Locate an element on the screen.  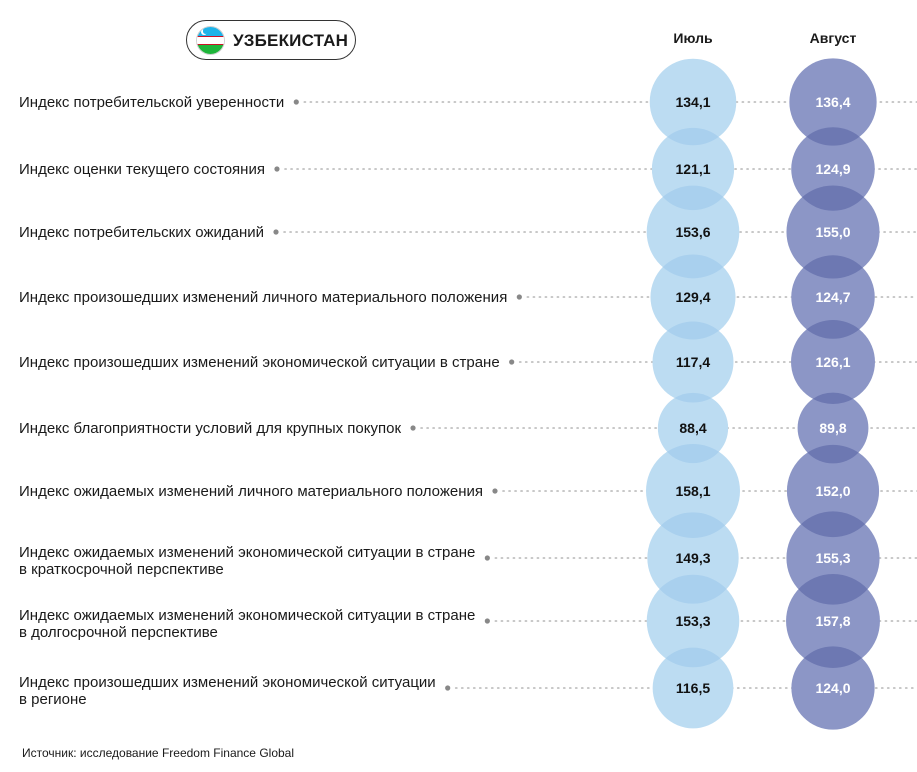
august-value-label-9: 157,8 is located at coordinates (832, 621).